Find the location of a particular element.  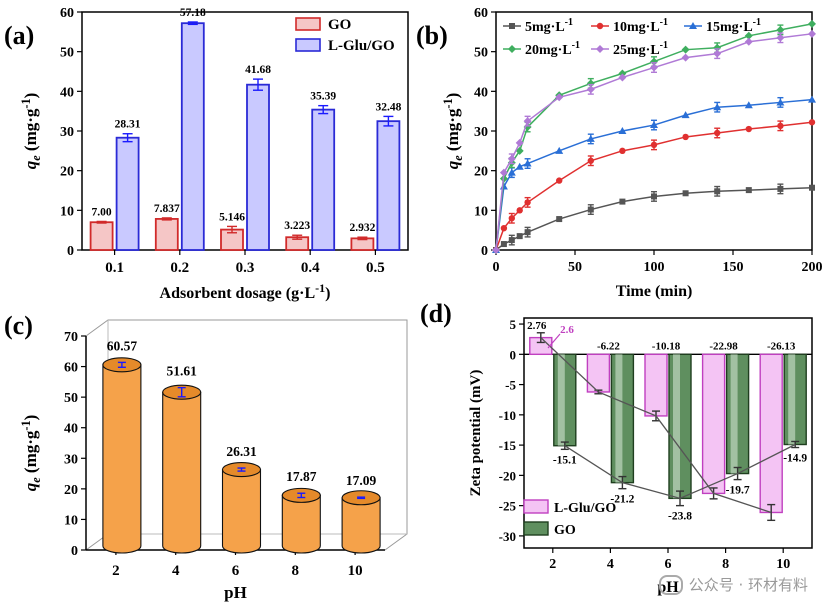

y-tick-label-d: -5 is located at coordinates (510, 385).